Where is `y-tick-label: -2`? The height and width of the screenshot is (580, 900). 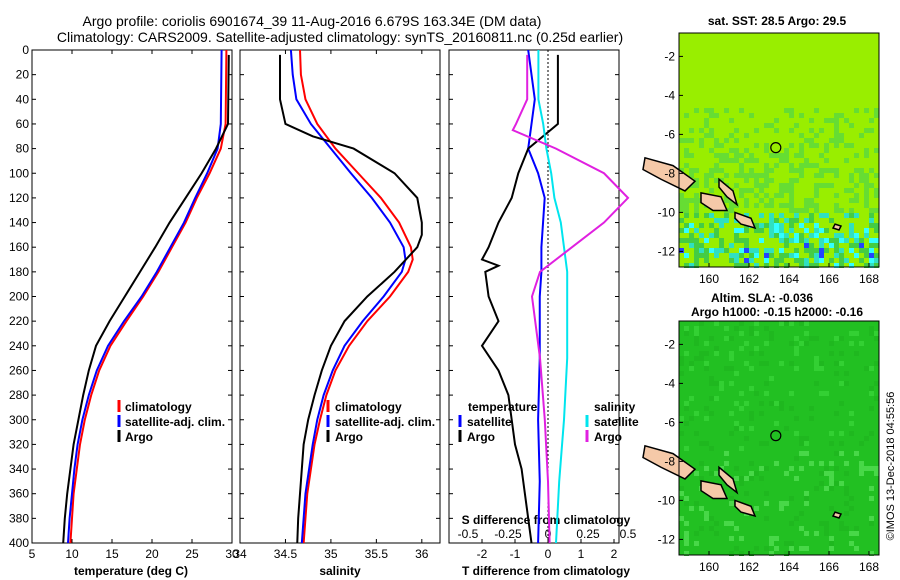 y-tick-label: -2 is located at coordinates (669, 344).